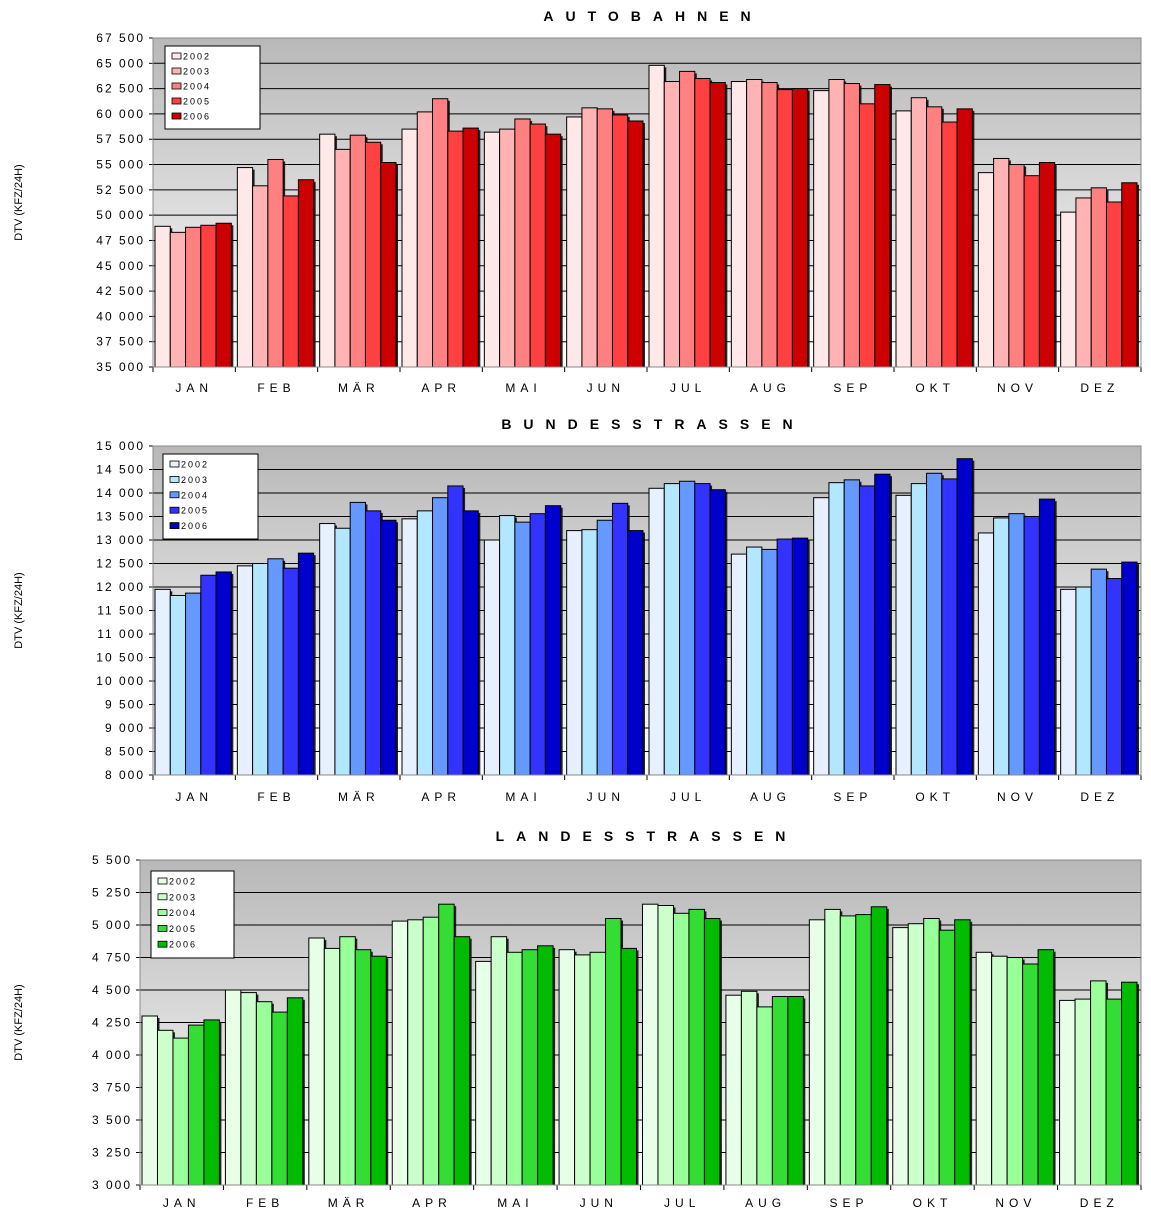 This screenshot has height=1211, width=1151. What do you see at coordinates (19, 1022) in the screenshot?
I see `y-axis-label: DTV (KFZ/24H)` at bounding box center [19, 1022].